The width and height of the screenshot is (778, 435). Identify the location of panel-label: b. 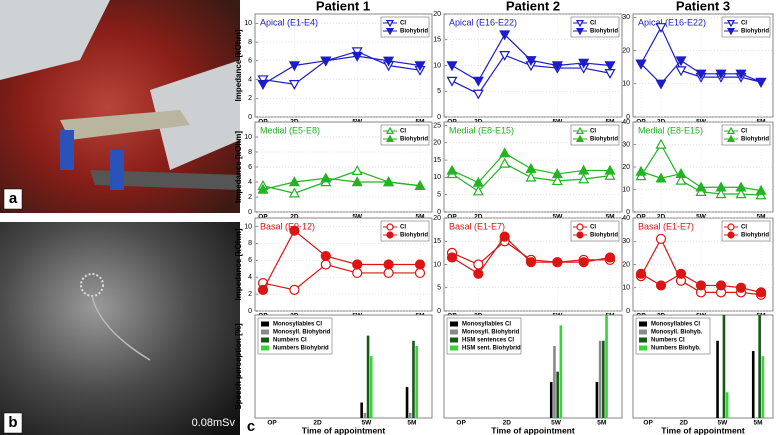
(12, 422).